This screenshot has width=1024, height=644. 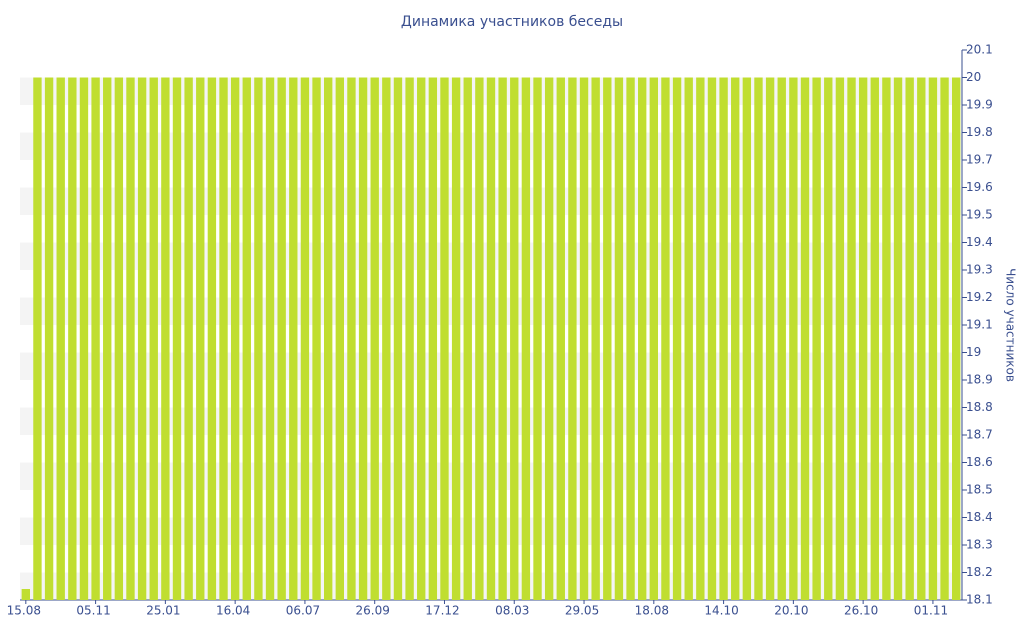 What do you see at coordinates (652, 611) in the screenshot?
I see `x-tick-label: 18.08` at bounding box center [652, 611].